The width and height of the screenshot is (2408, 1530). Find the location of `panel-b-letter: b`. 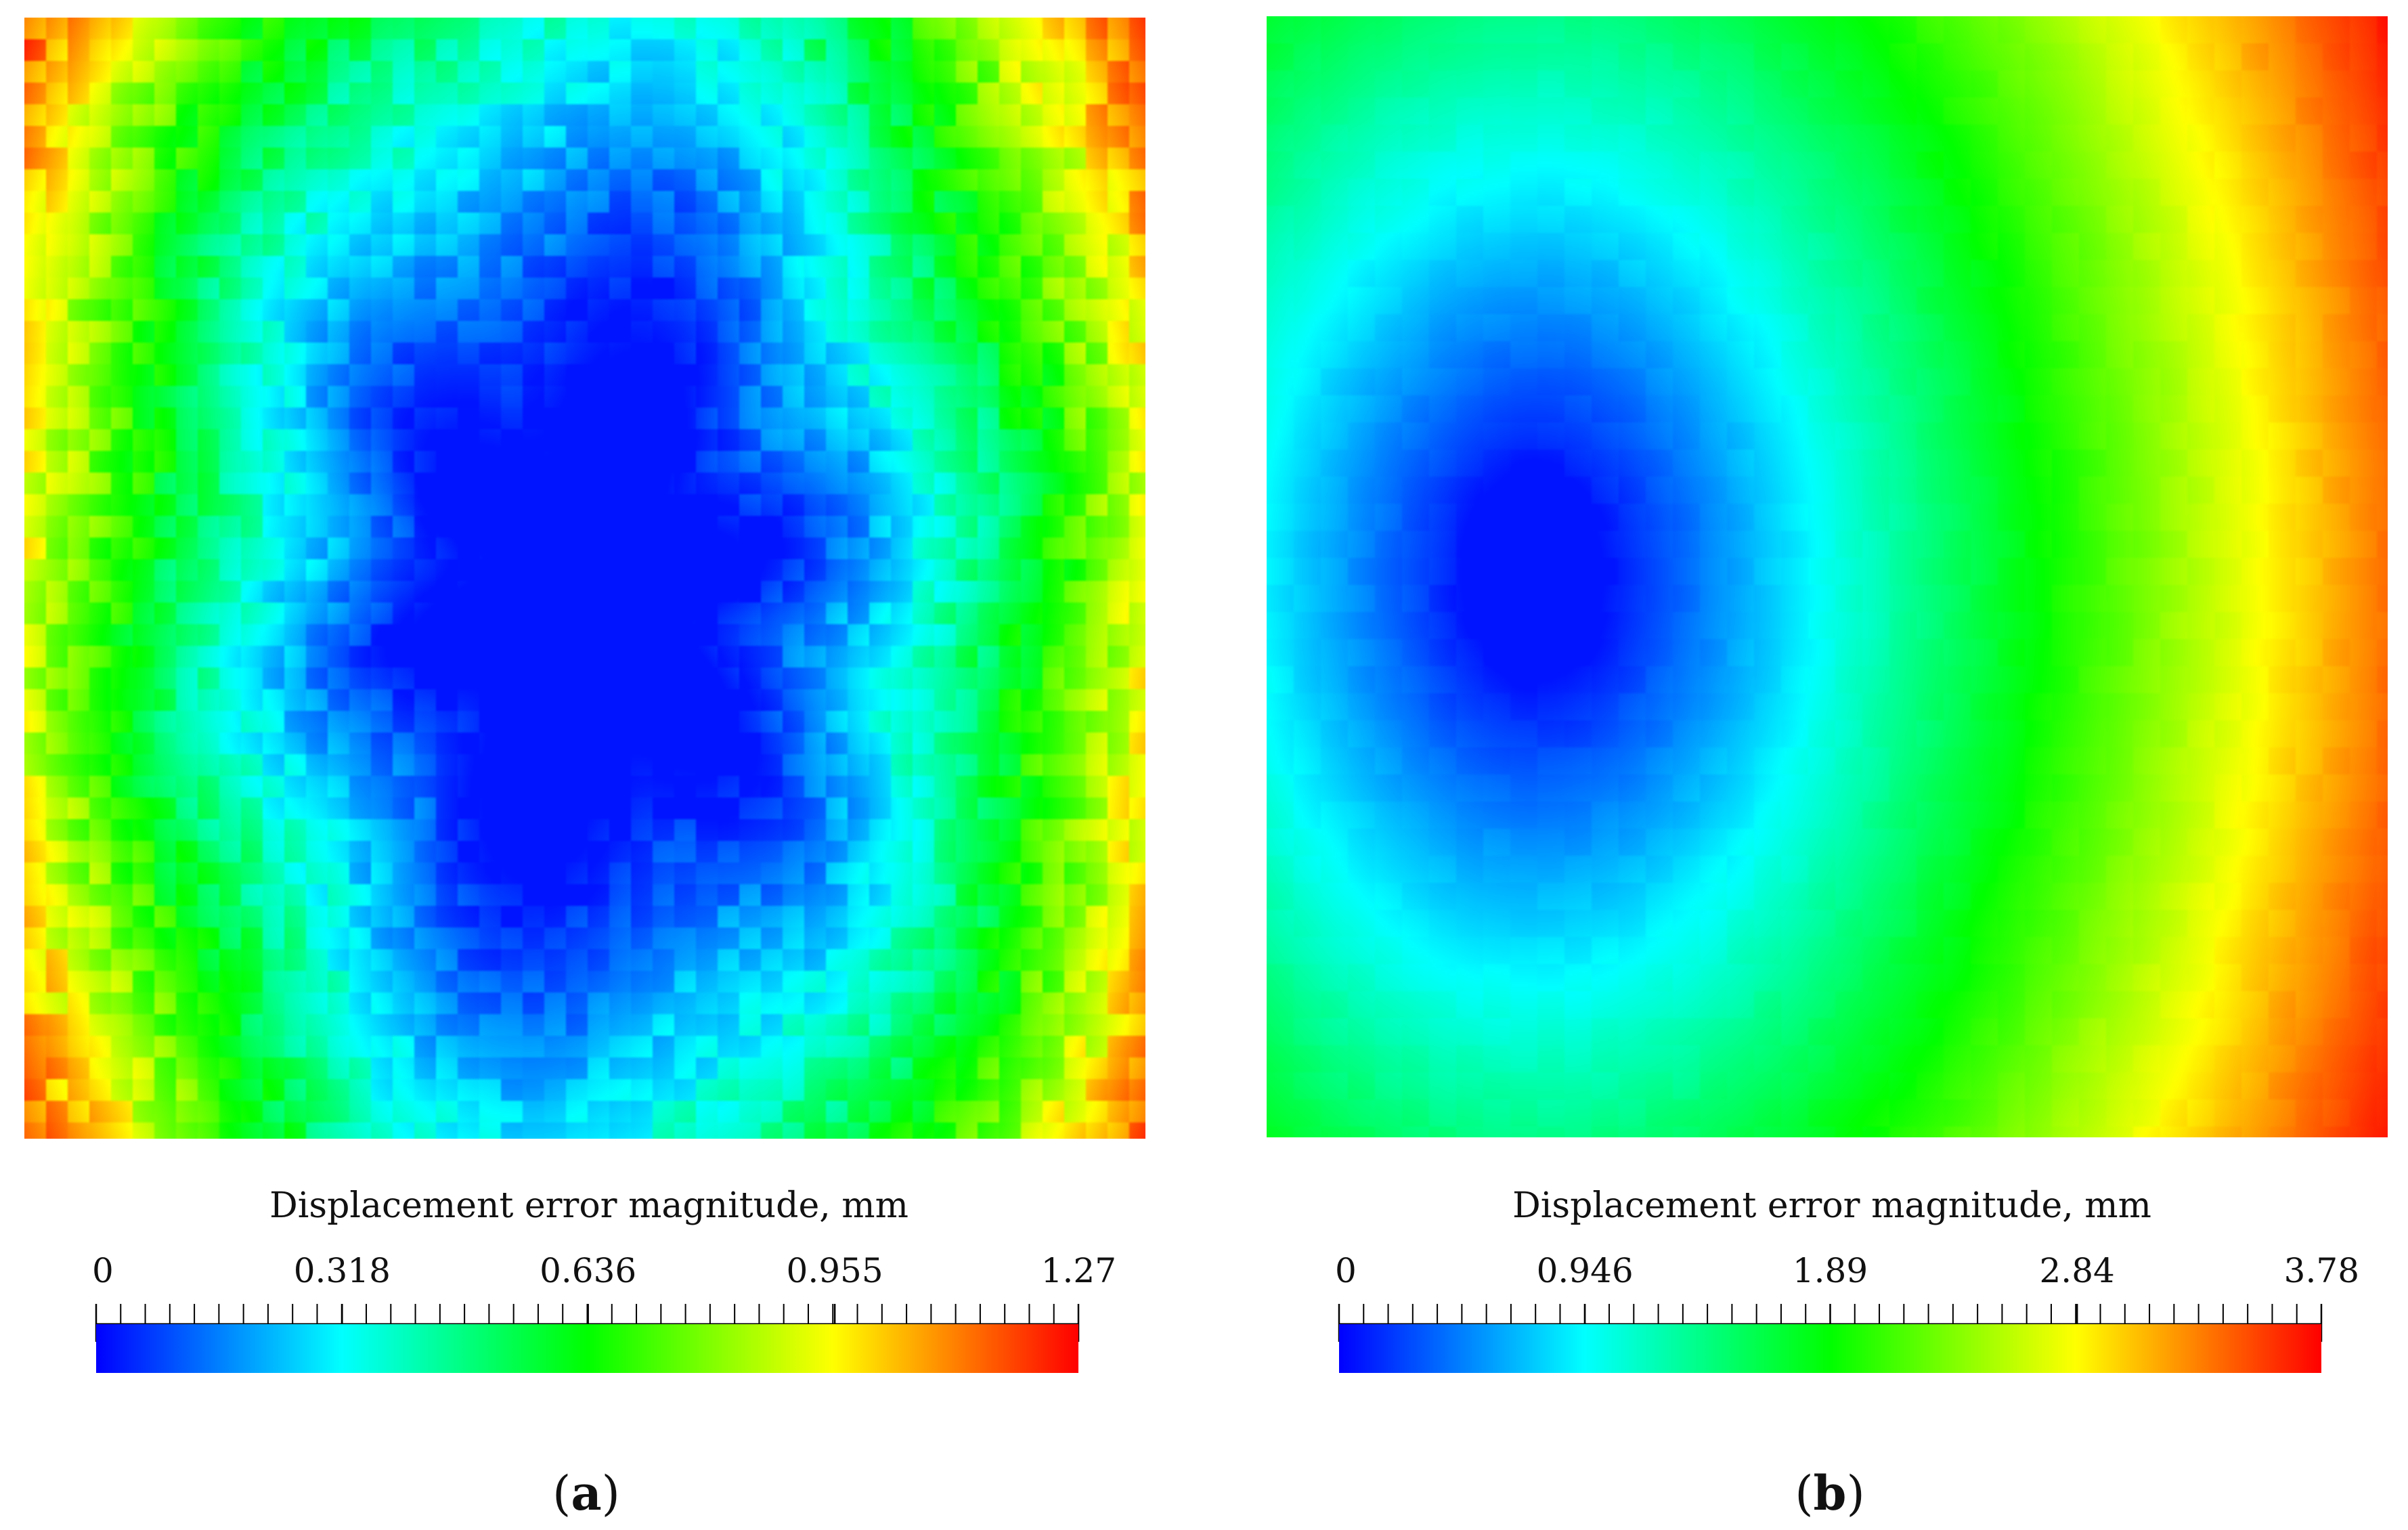

panel-b-letter: b is located at coordinates (1830, 1493).